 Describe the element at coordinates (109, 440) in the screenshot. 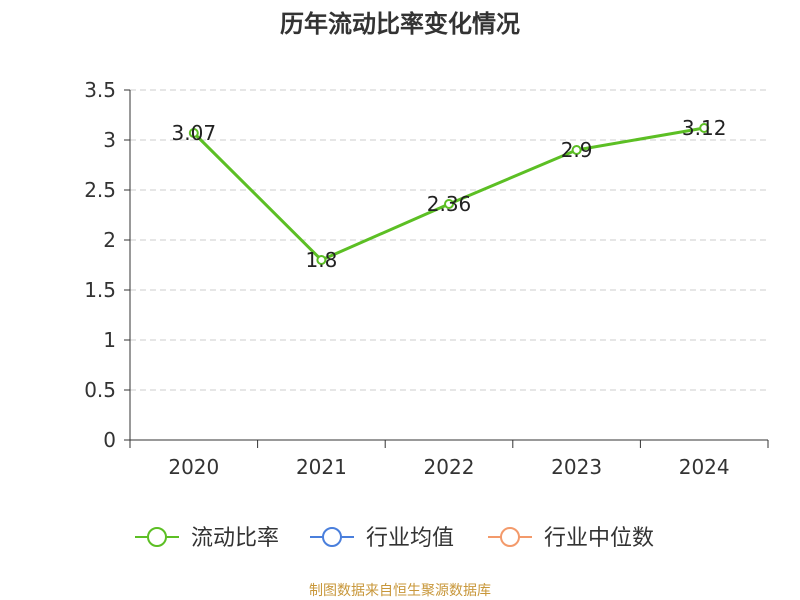

I see `y-tick-label: 0` at that location.